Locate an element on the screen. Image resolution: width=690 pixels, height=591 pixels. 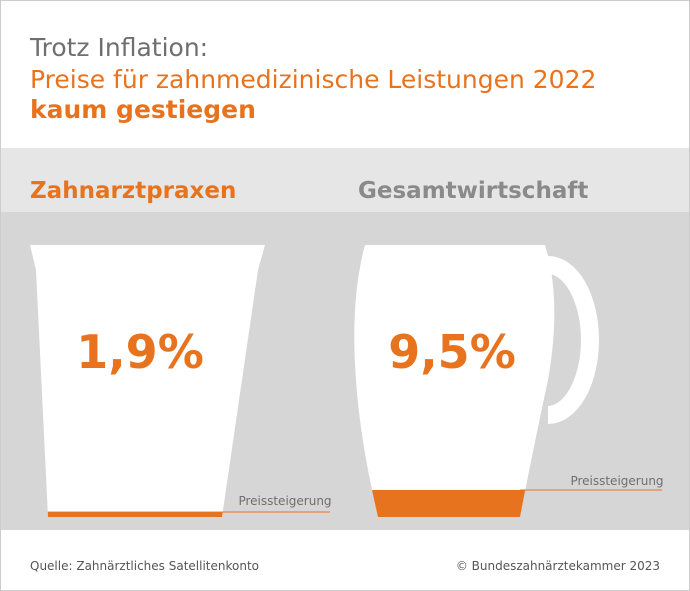
panel-title: Zahnarztpraxen is located at coordinates (133, 191).